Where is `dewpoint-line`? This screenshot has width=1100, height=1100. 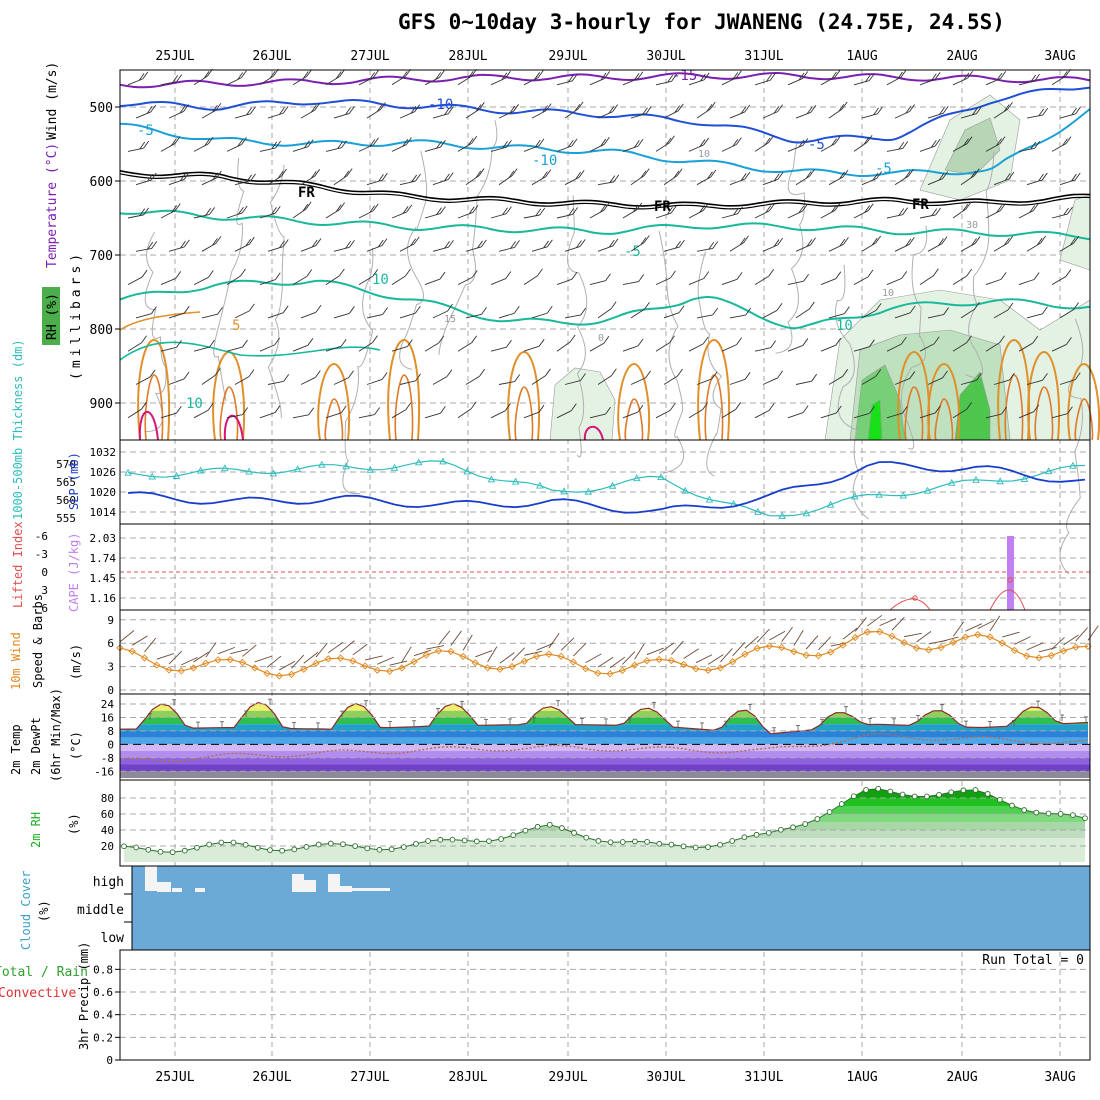 dewpoint-line is located at coordinates (604, 747).